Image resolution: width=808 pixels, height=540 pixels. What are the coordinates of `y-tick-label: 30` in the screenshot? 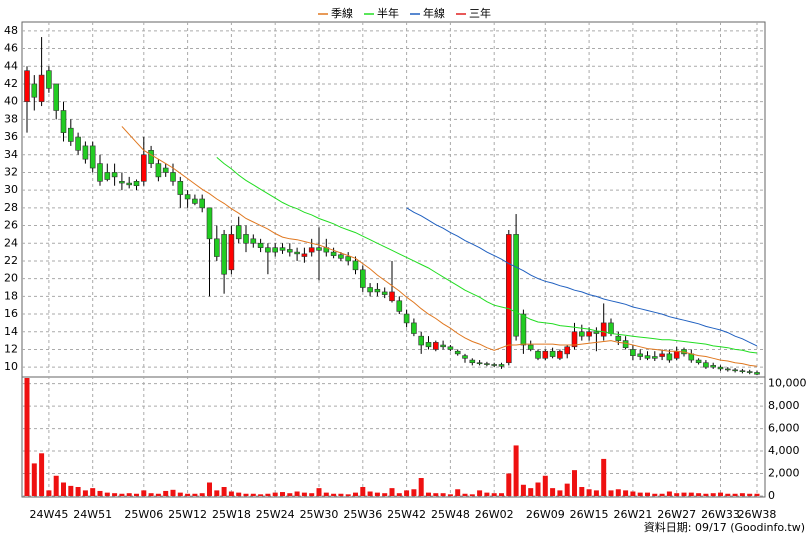 It's located at (11, 189).